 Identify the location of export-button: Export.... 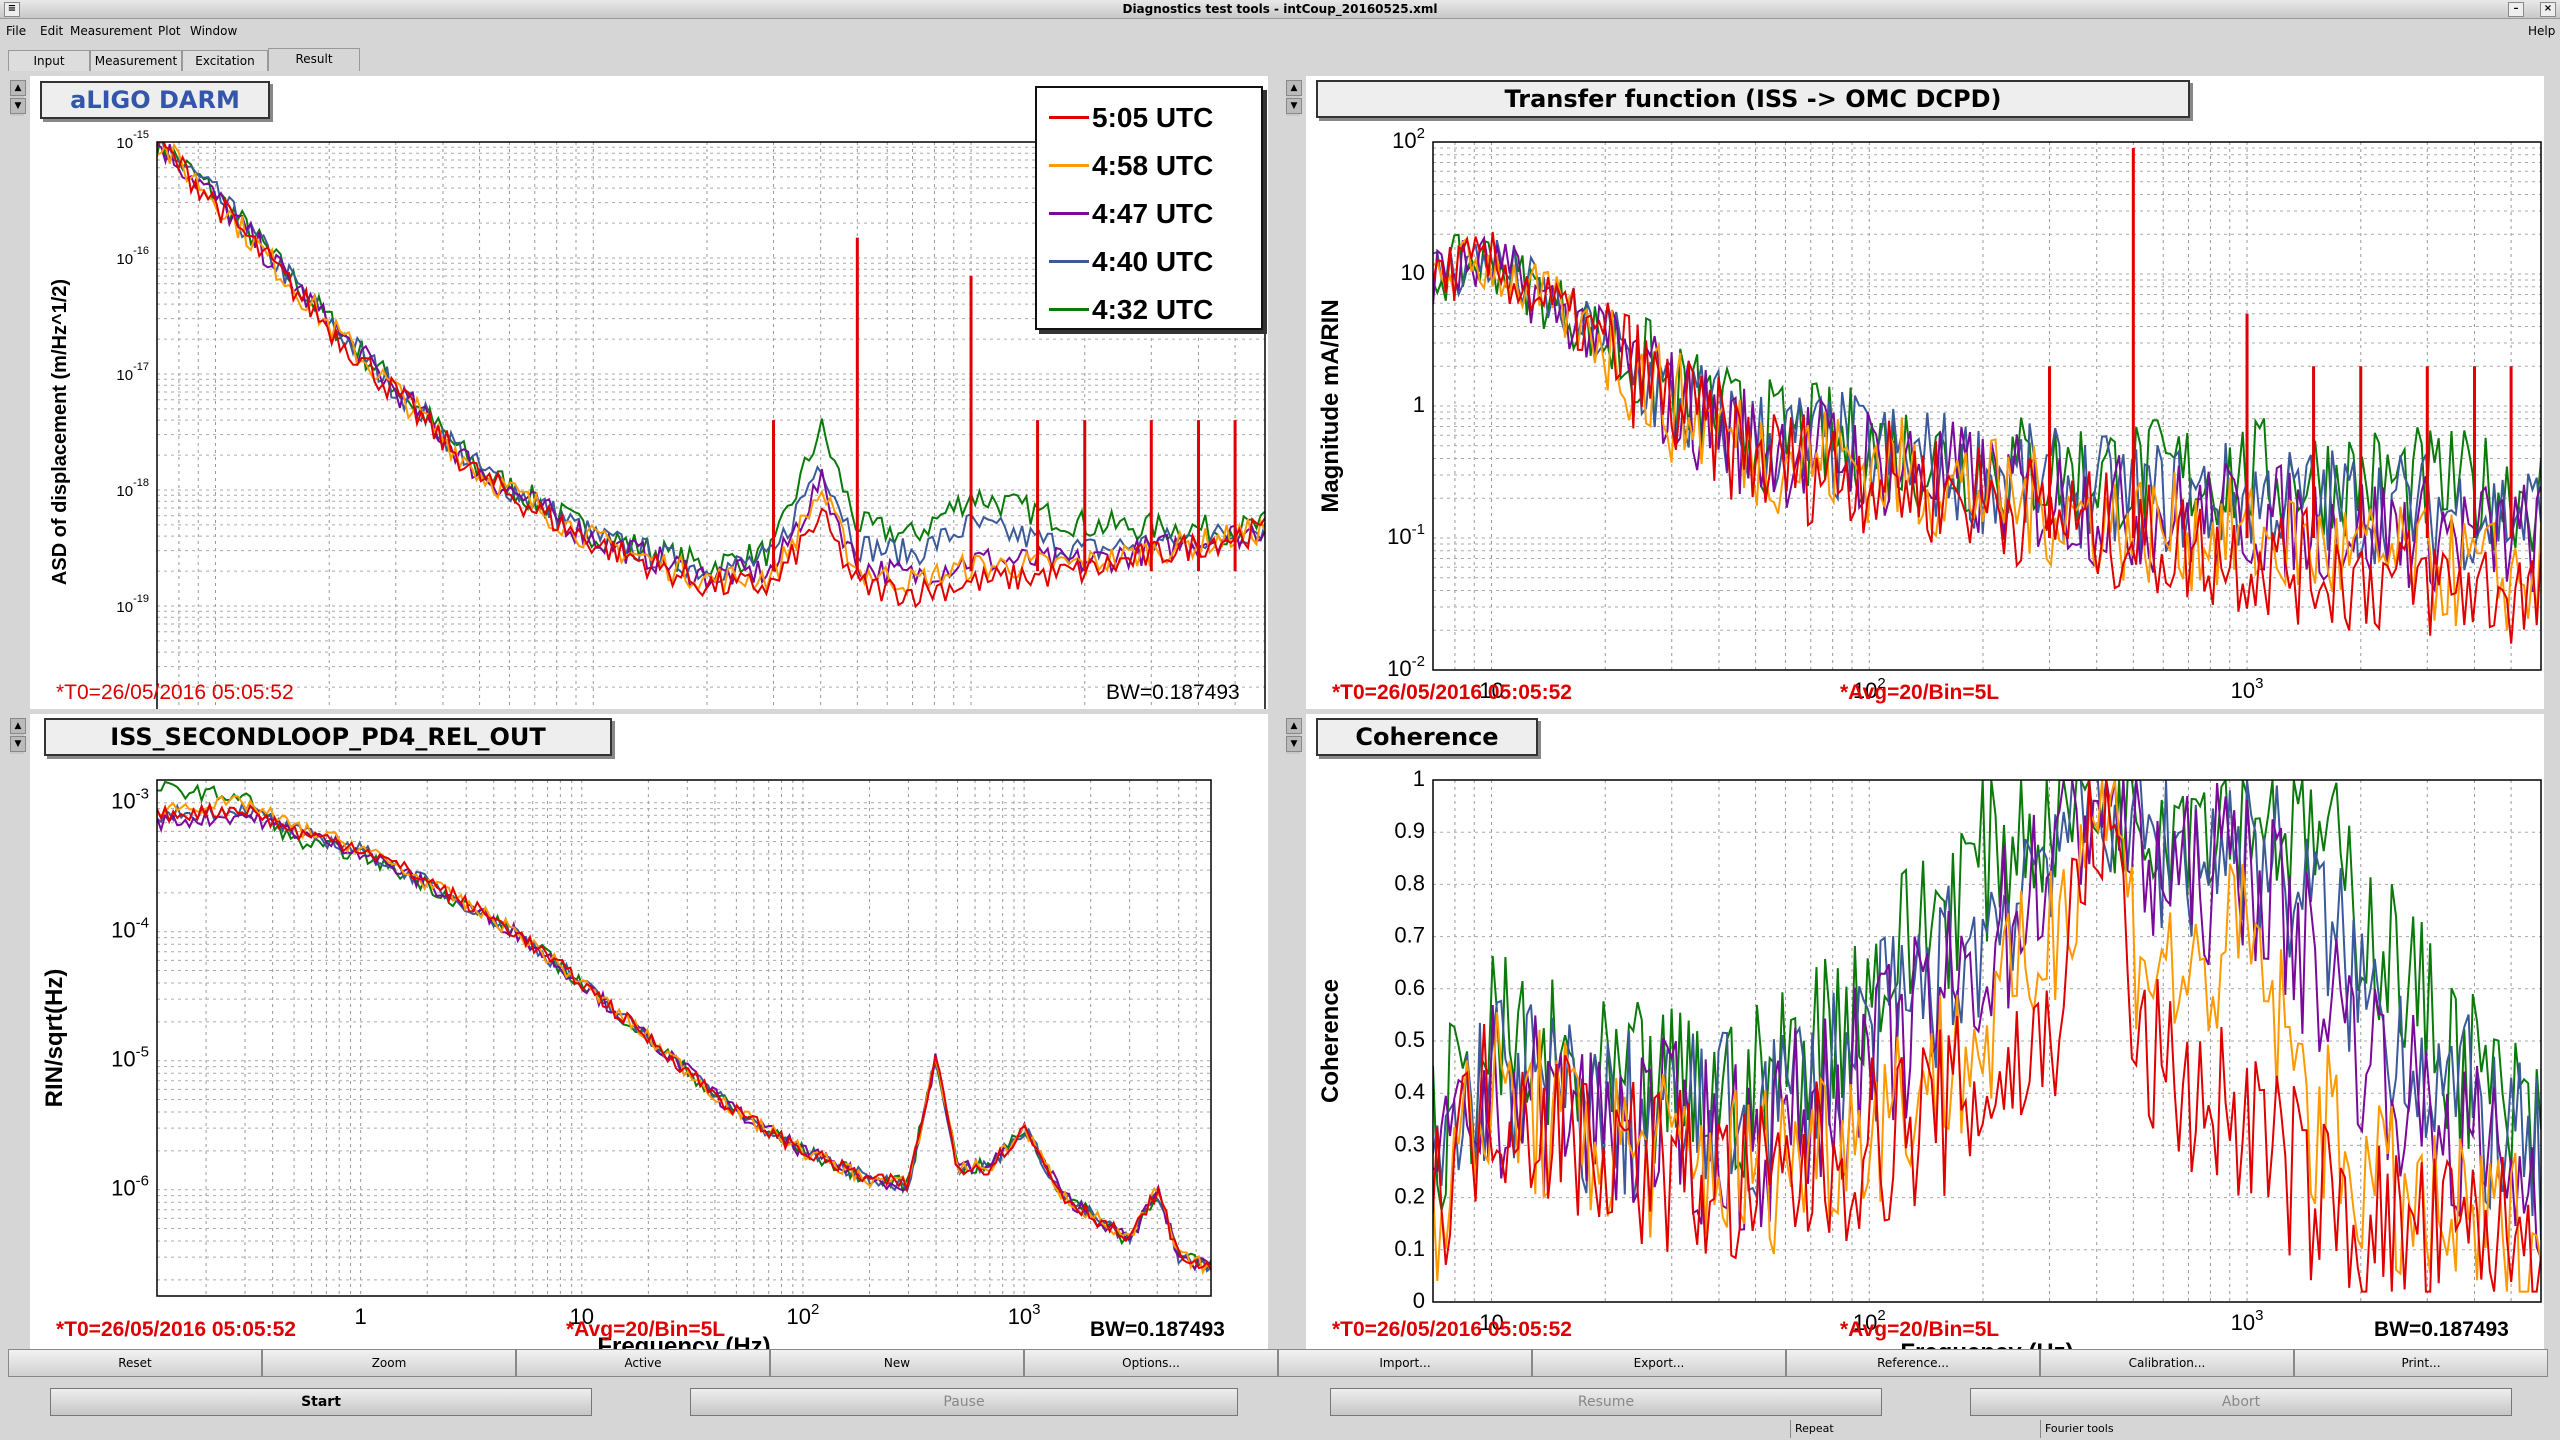
(1659, 1363).